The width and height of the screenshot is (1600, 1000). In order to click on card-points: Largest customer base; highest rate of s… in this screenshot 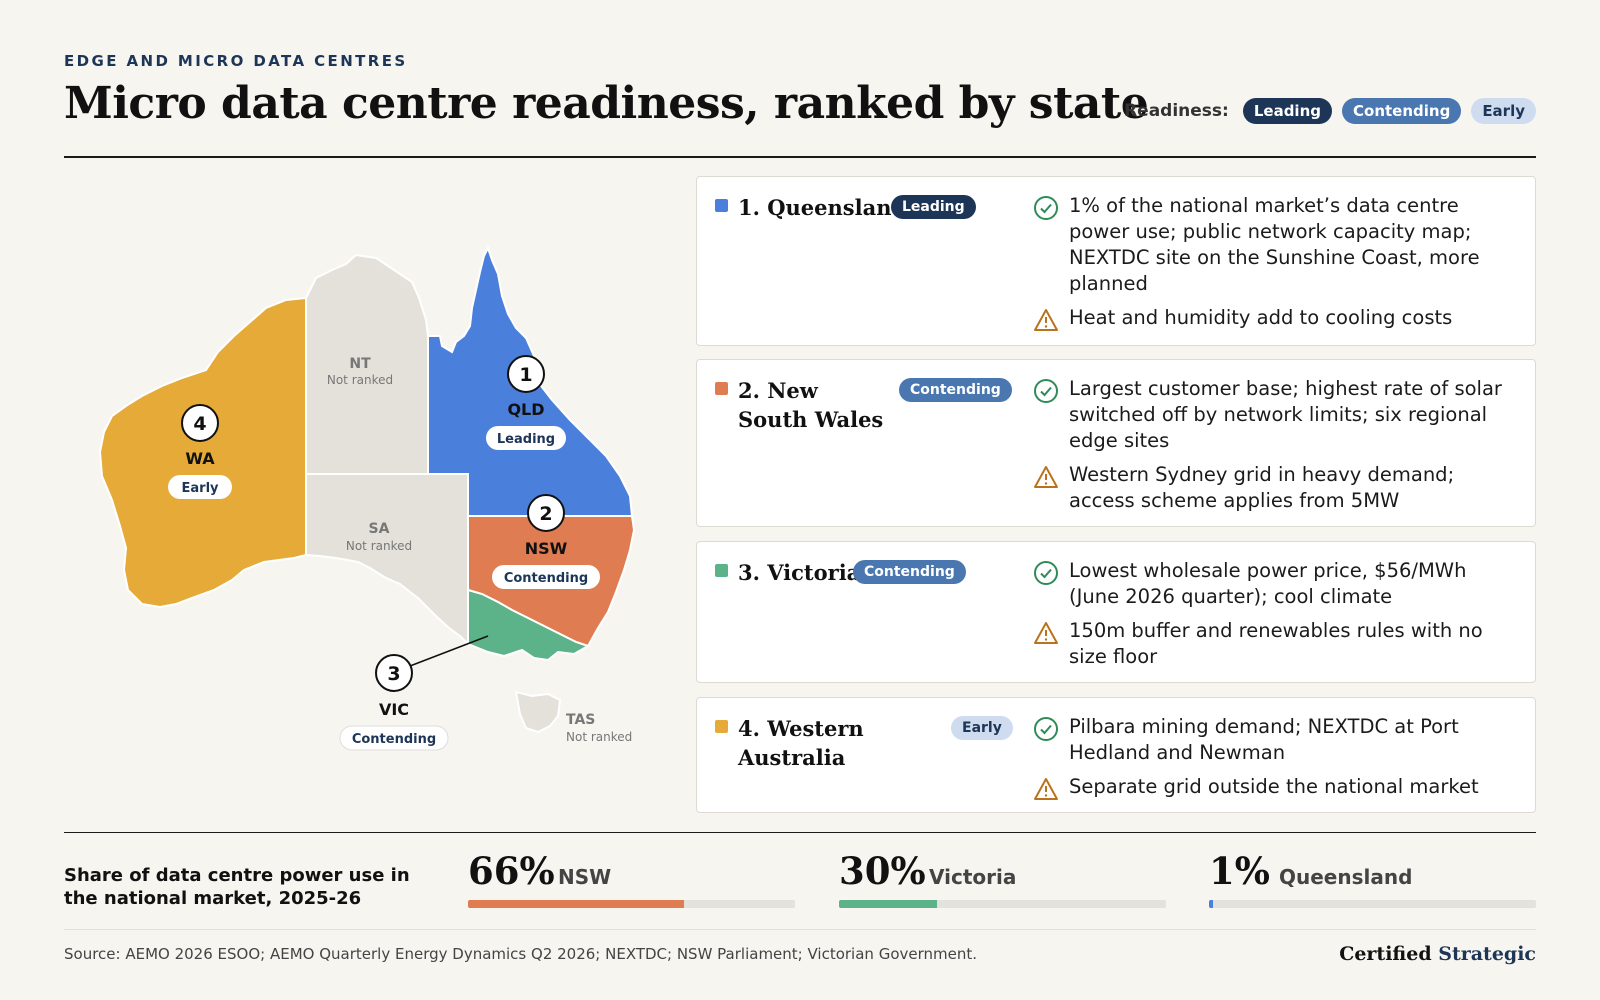, I will do `click(1275, 449)`.